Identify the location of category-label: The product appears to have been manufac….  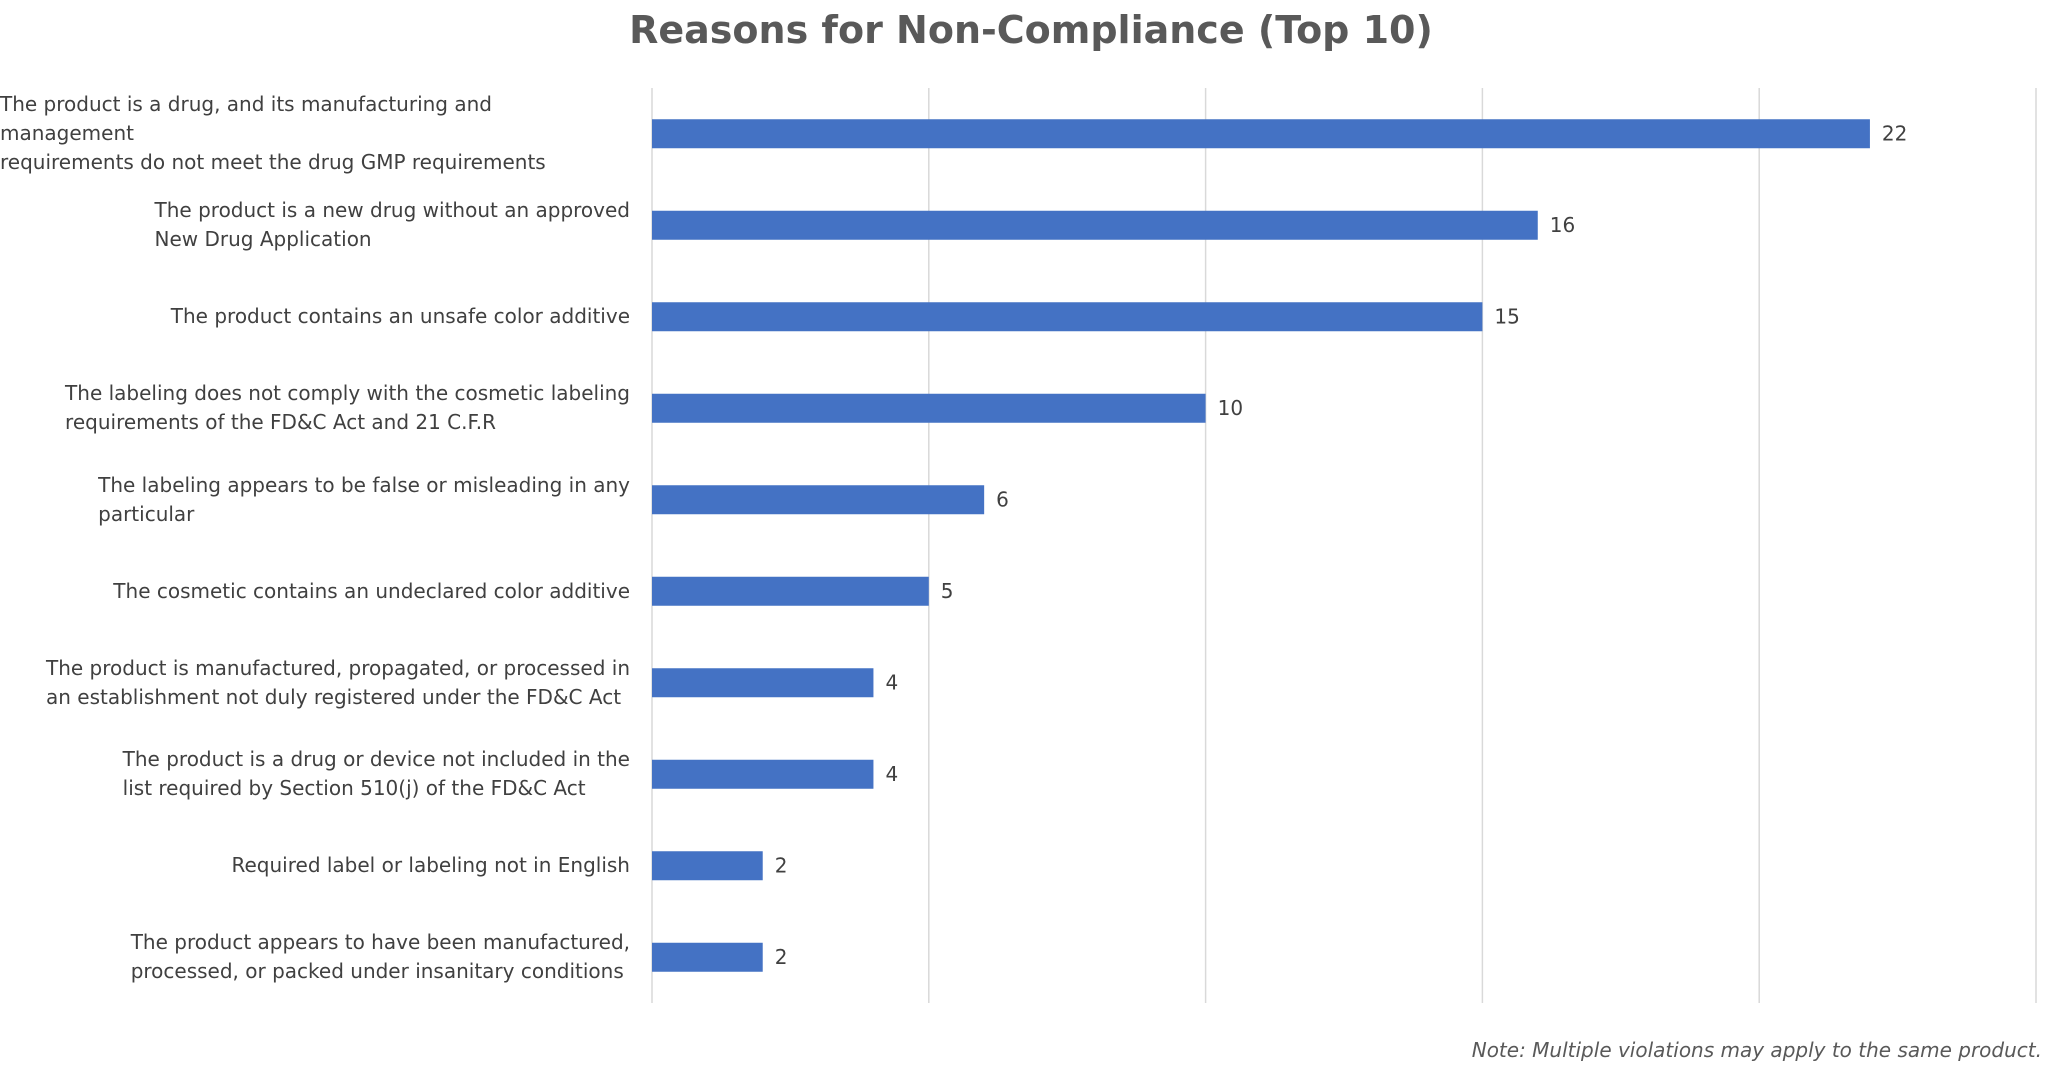
(315, 958).